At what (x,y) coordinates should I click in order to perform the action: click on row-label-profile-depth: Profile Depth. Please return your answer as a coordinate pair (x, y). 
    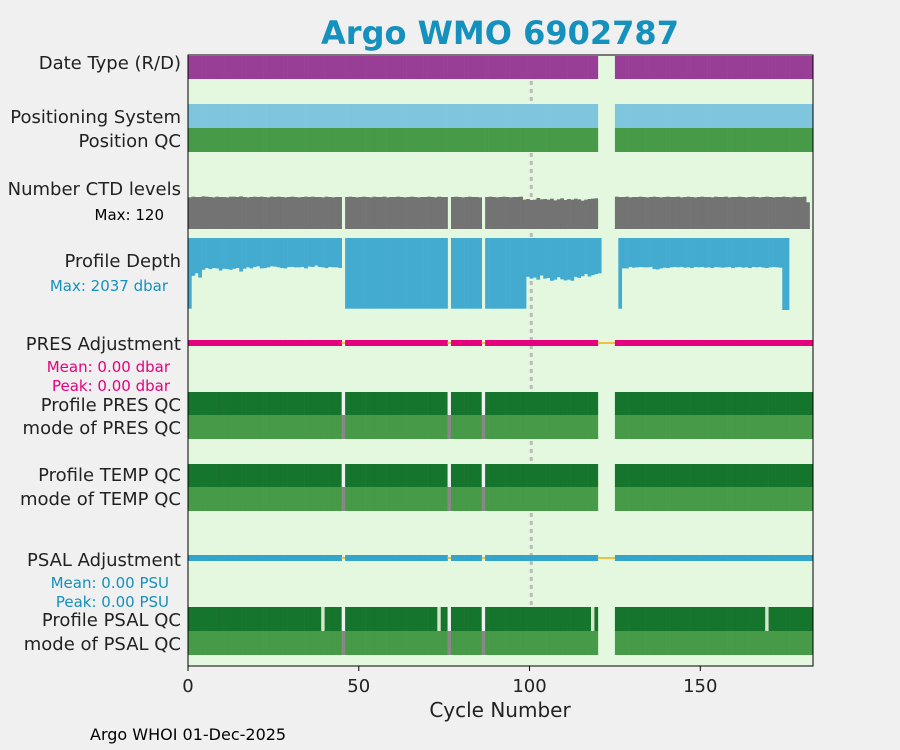
    Looking at the image, I should click on (122, 261).